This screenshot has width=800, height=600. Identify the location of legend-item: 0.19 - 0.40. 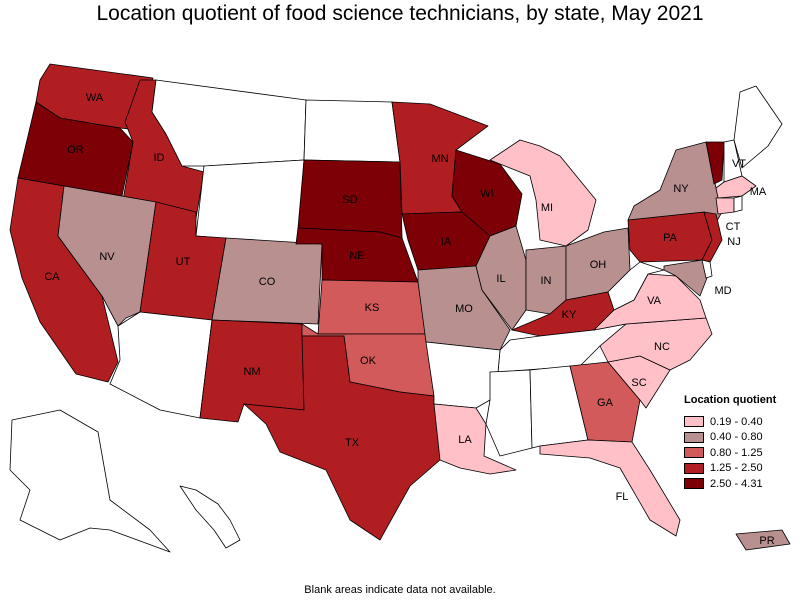
(739, 422).